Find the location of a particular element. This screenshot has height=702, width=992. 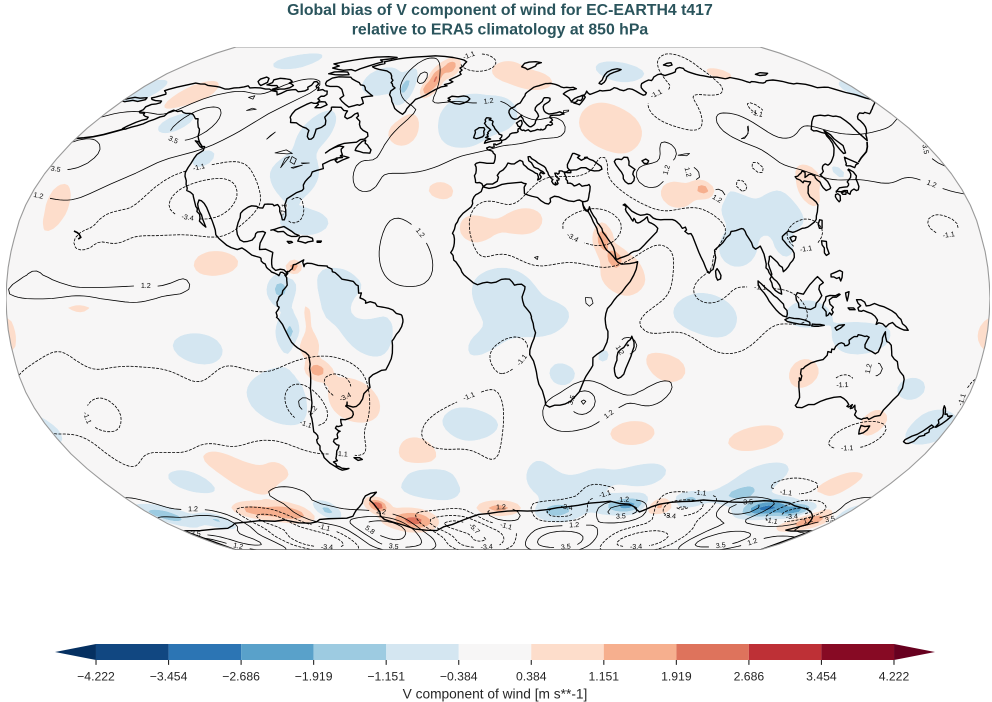

svg-text: 2.686 is located at coordinates (749, 676).